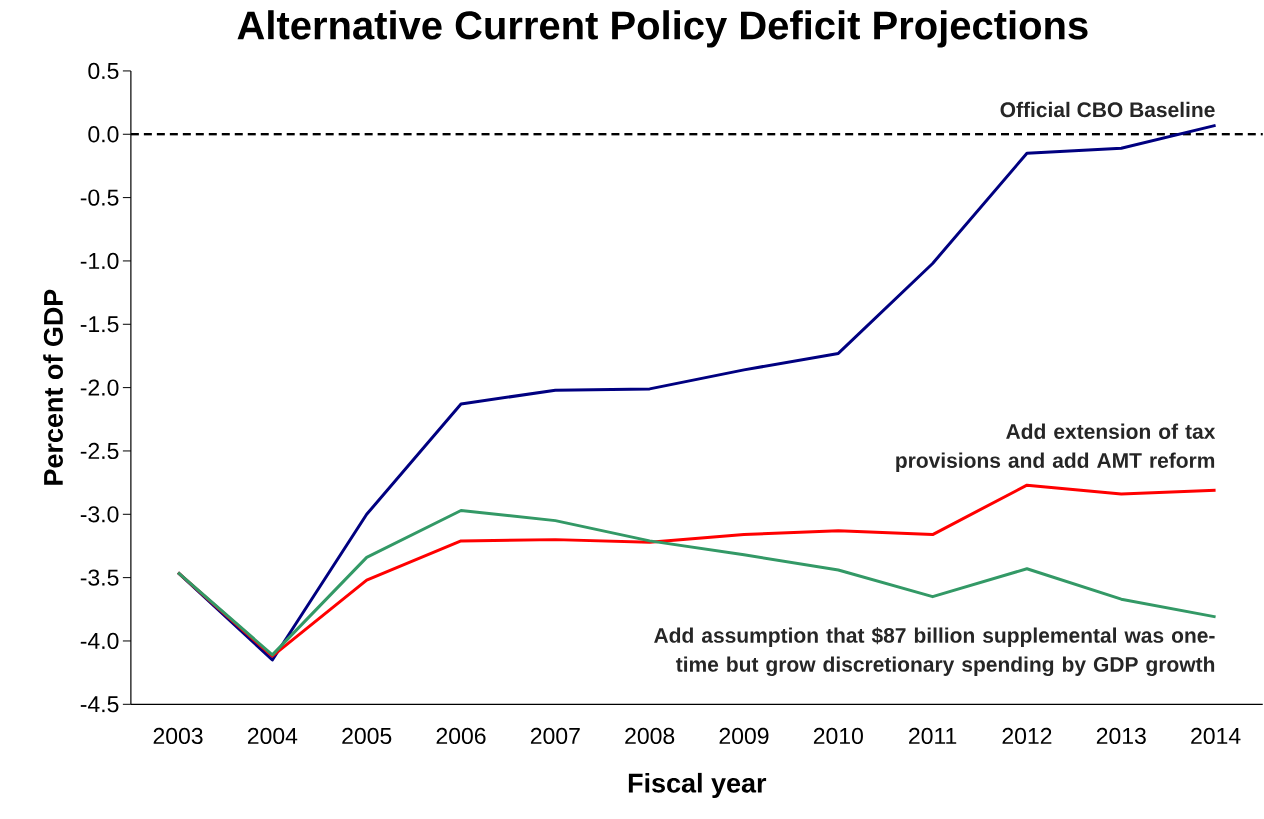 The height and width of the screenshot is (819, 1264). Describe the element at coordinates (461, 735) in the screenshot. I see `x-tick-label: 2006` at that location.